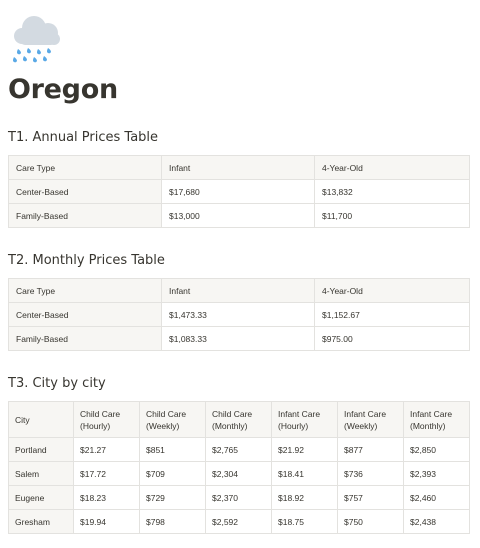 This screenshot has height=548, width=480. I want to click on table-cell: $13,000, so click(238, 215).